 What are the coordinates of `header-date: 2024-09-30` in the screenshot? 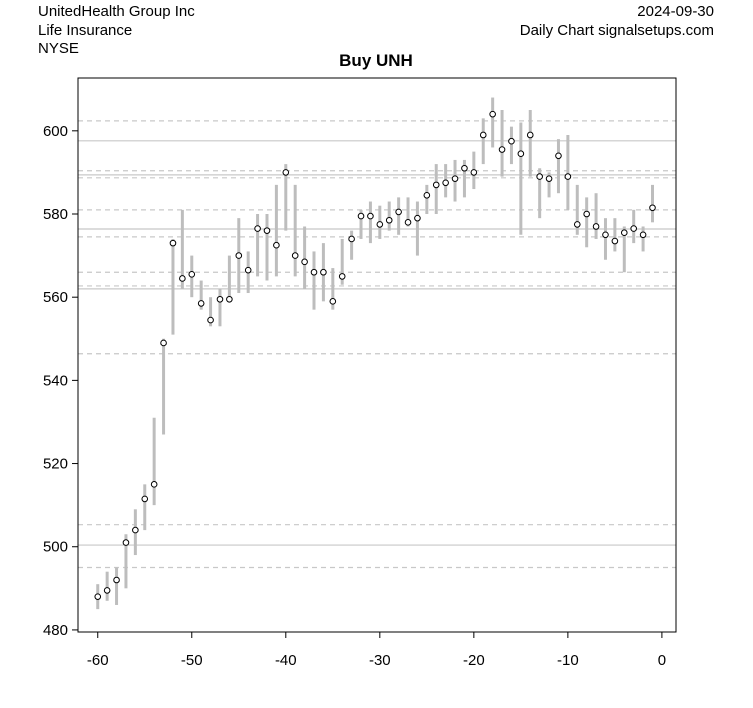 It's located at (675, 11).